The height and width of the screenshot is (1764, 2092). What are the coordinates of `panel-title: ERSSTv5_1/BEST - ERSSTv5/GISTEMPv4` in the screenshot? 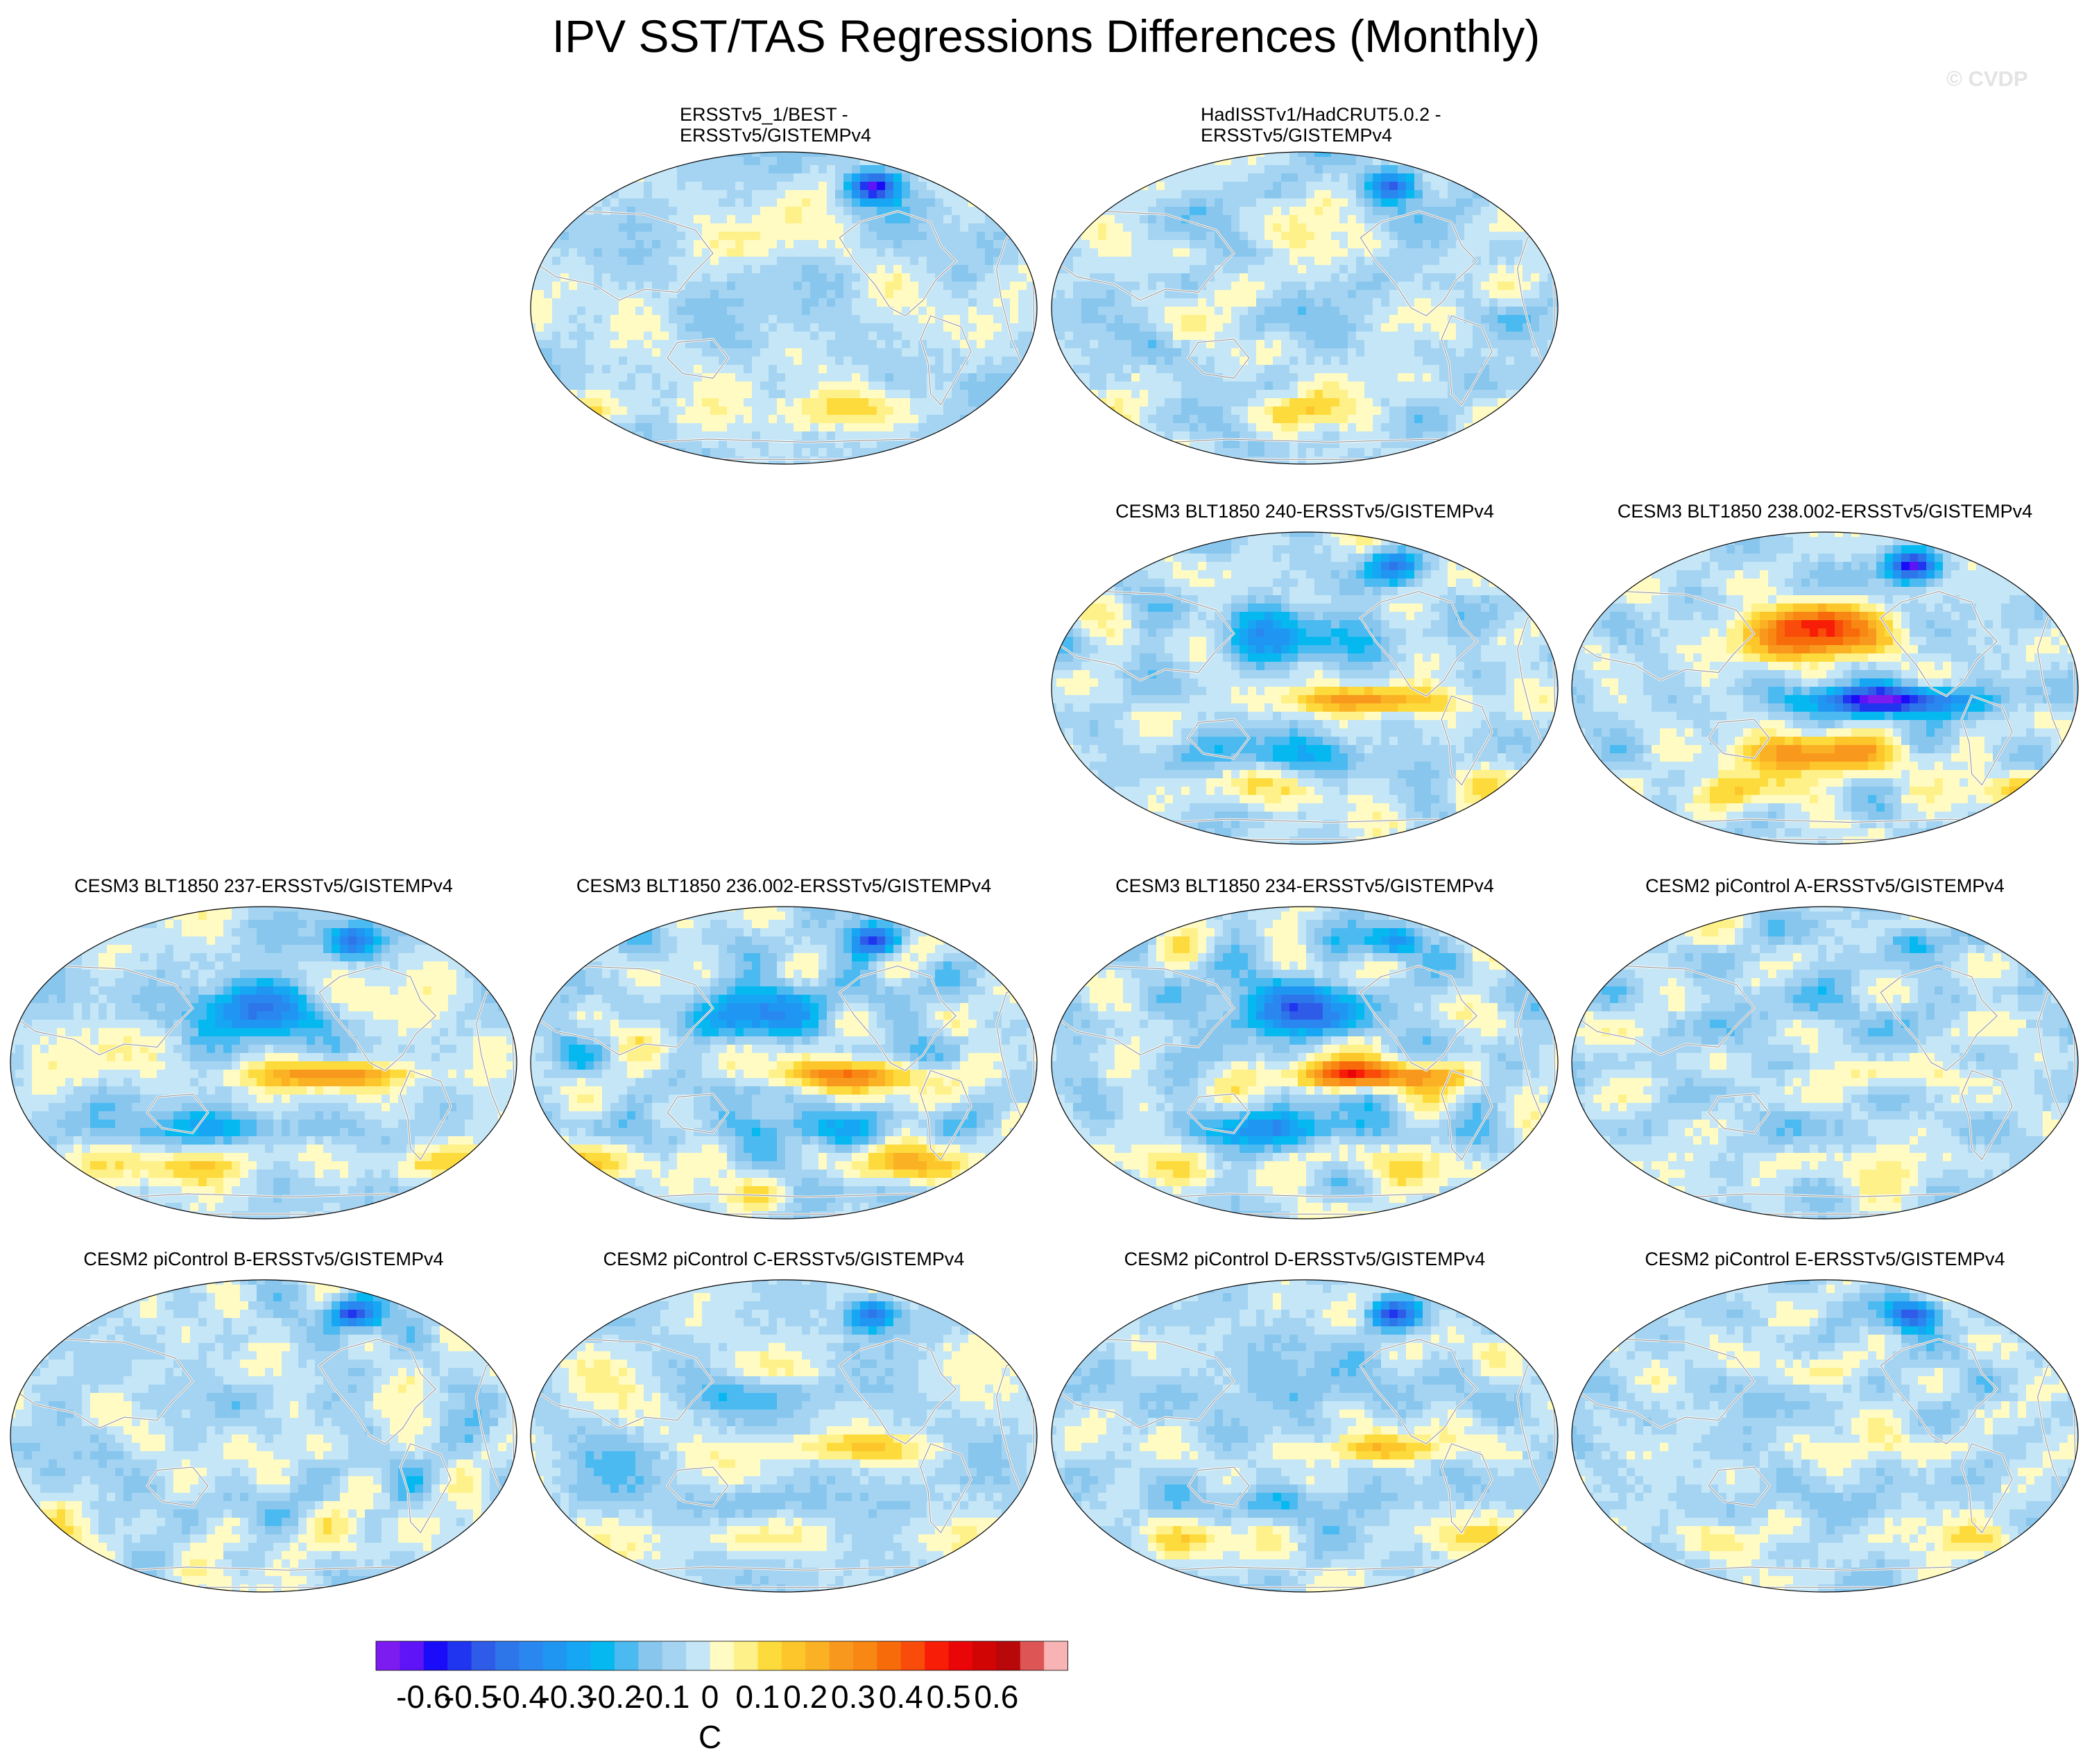 It's located at (860, 125).